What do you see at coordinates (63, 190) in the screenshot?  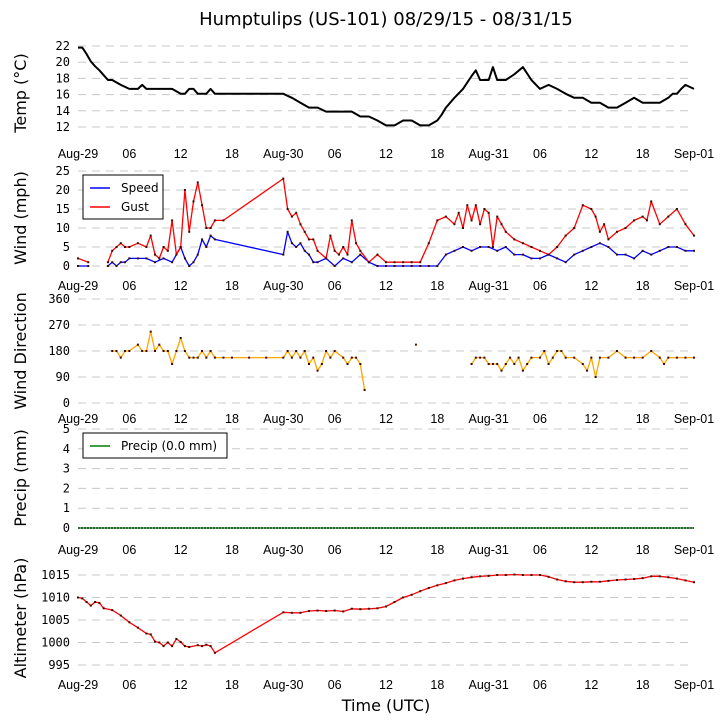 I see `y-tick-label: 20` at bounding box center [63, 190].